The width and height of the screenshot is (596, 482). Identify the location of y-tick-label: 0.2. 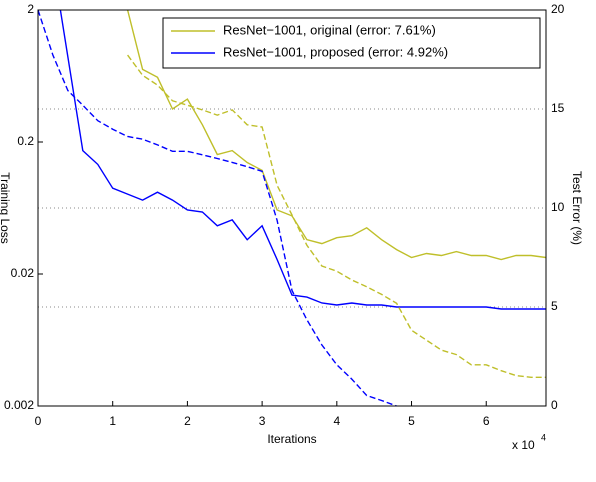
(25, 141).